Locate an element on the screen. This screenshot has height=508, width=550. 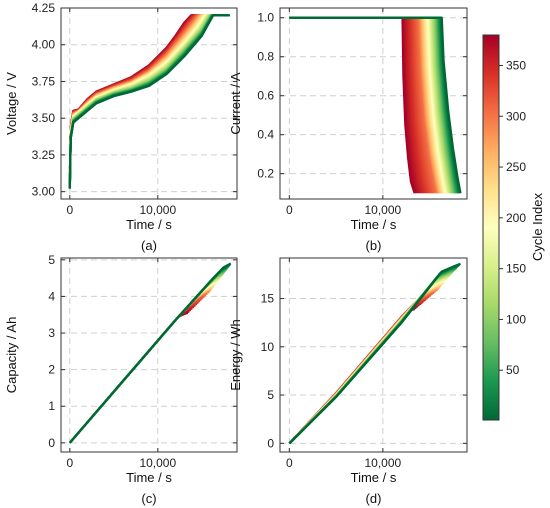
y-axis-label: Voltage / V is located at coordinates (11, 103).